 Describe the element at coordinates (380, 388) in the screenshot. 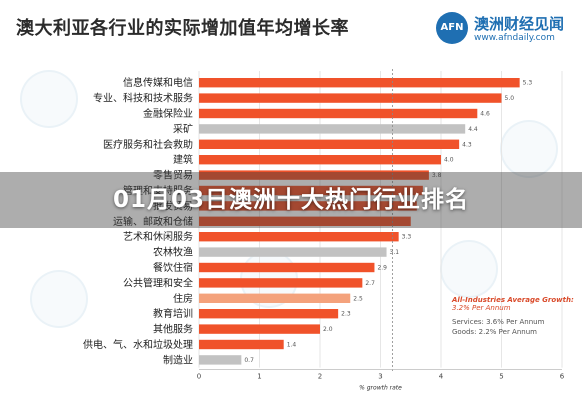

I see `x-axis-title: % growth rate` at that location.